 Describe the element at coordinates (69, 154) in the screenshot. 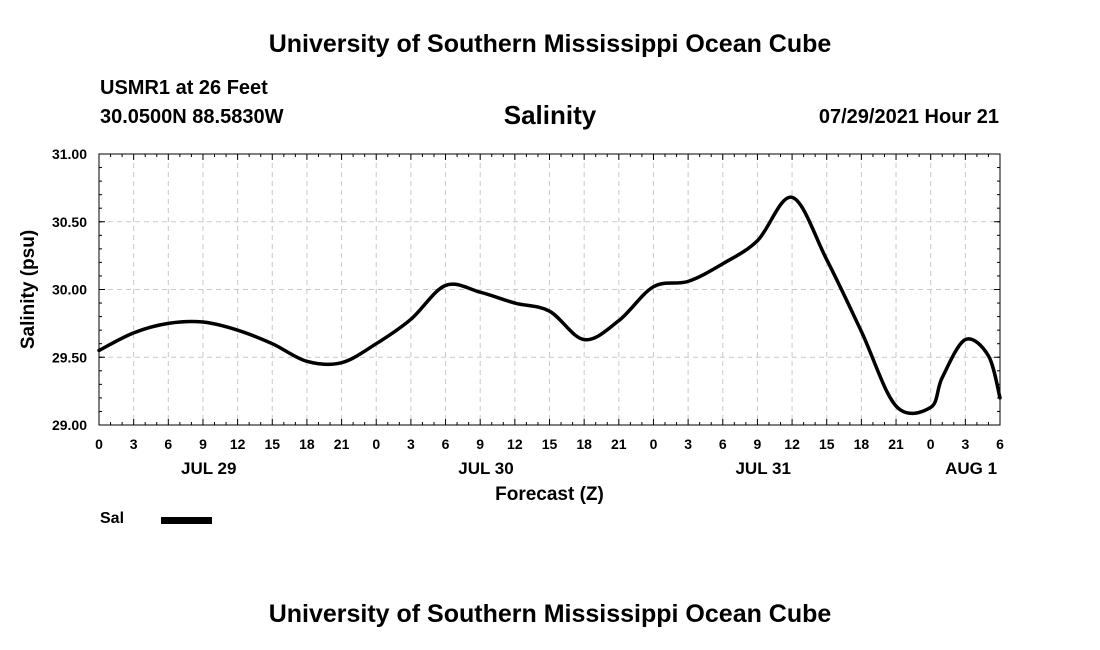

I see `y-tick-label: 31.00` at that location.